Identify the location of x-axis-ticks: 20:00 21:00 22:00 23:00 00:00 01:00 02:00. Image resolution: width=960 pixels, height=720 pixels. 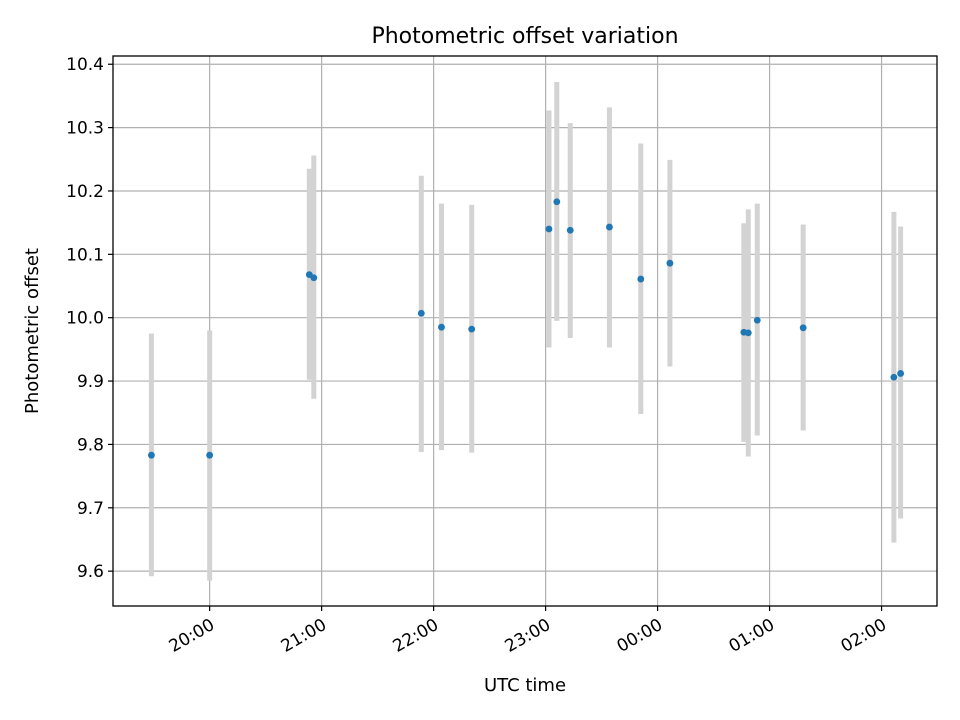
(528, 631).